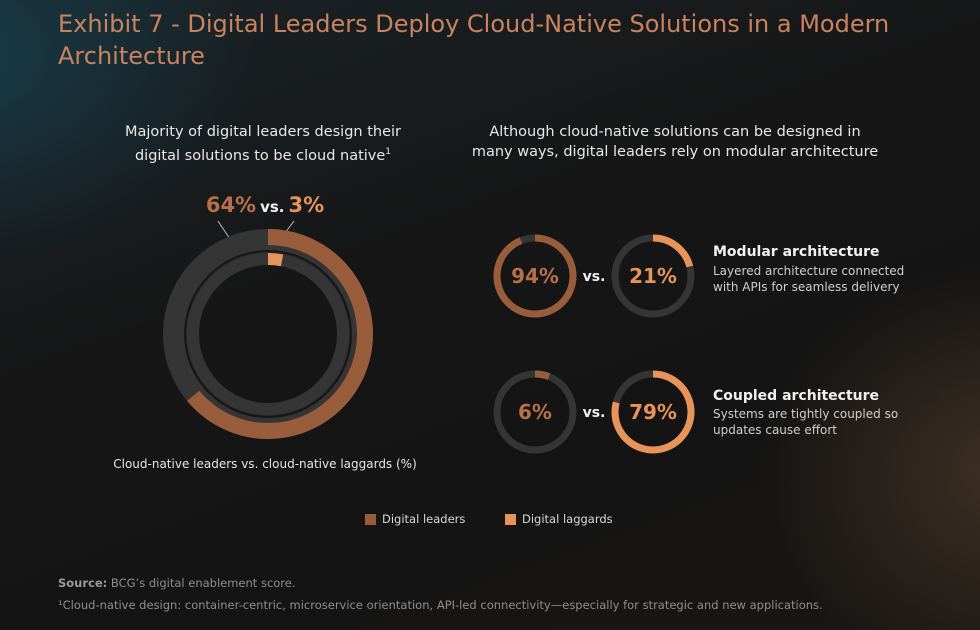 This screenshot has width=980, height=630. I want to click on legend-item-laggards: Digital laggards, so click(559, 519).